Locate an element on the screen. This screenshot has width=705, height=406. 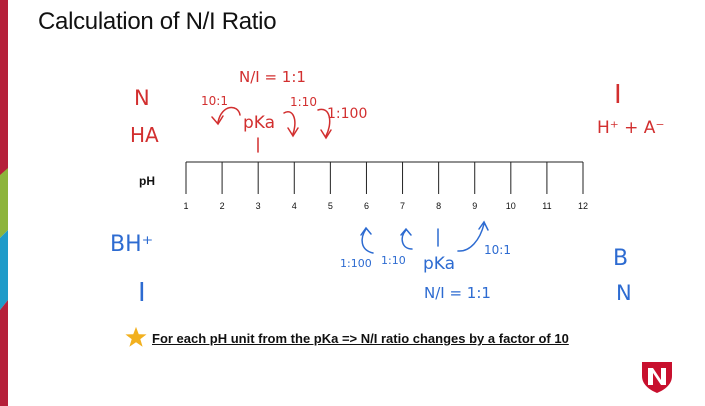
star-icon is located at coordinates (136, 336).